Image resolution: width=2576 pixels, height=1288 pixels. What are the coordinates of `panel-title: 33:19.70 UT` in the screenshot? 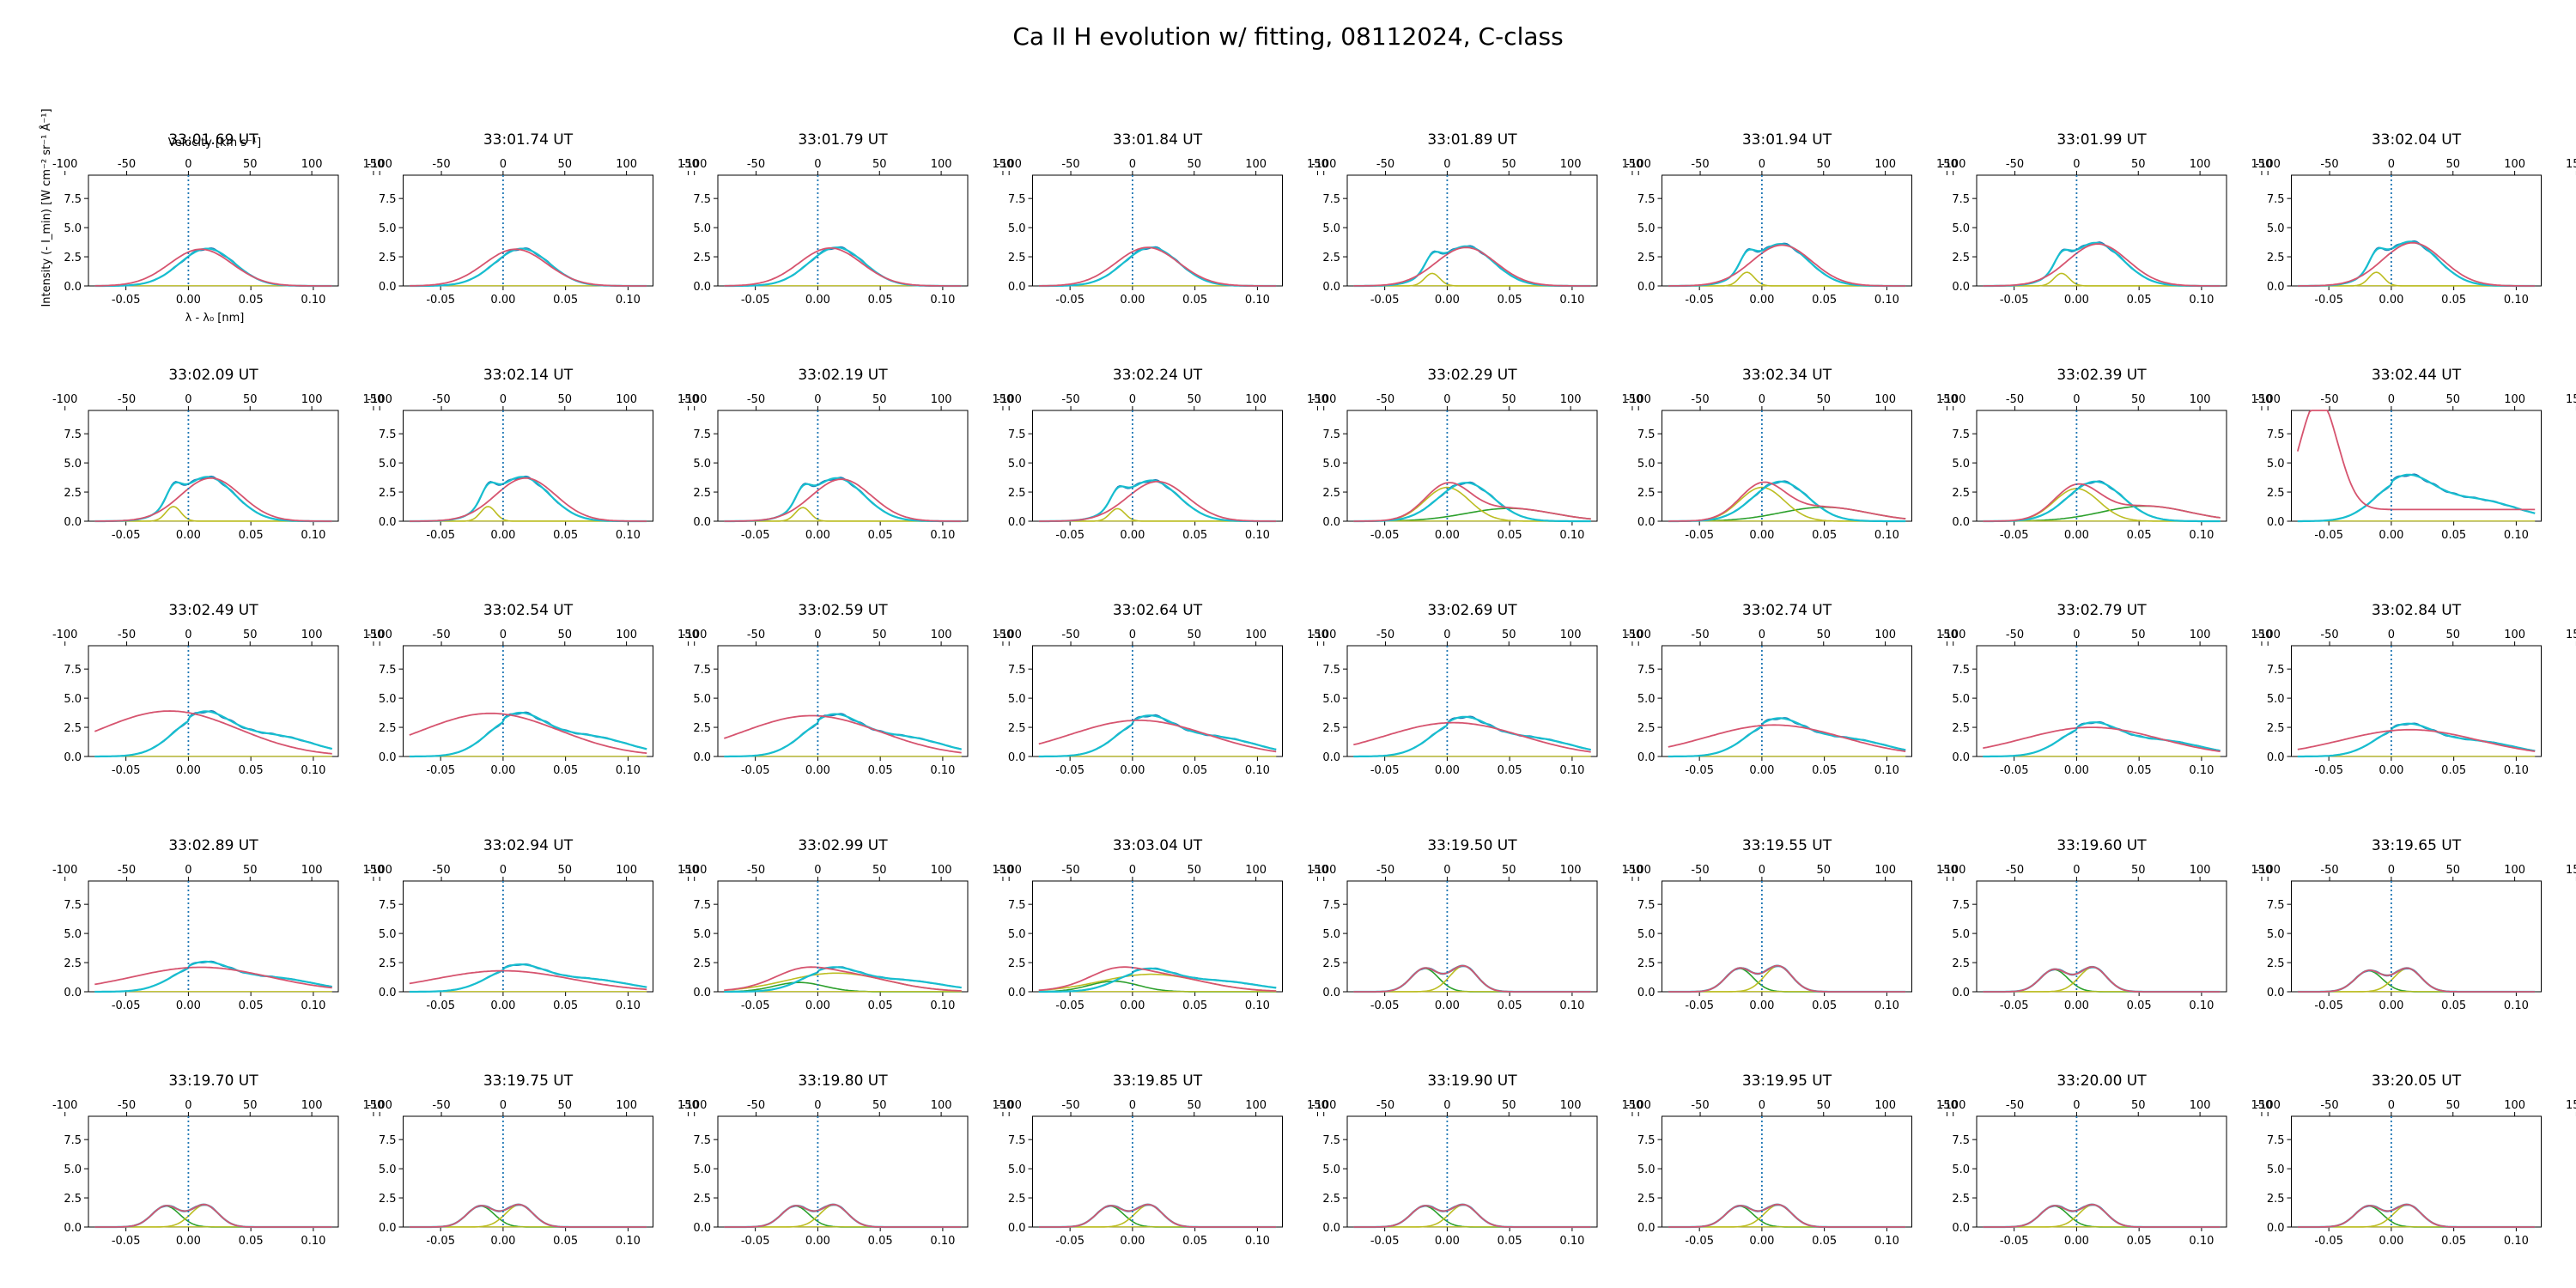 It's located at (213, 1081).